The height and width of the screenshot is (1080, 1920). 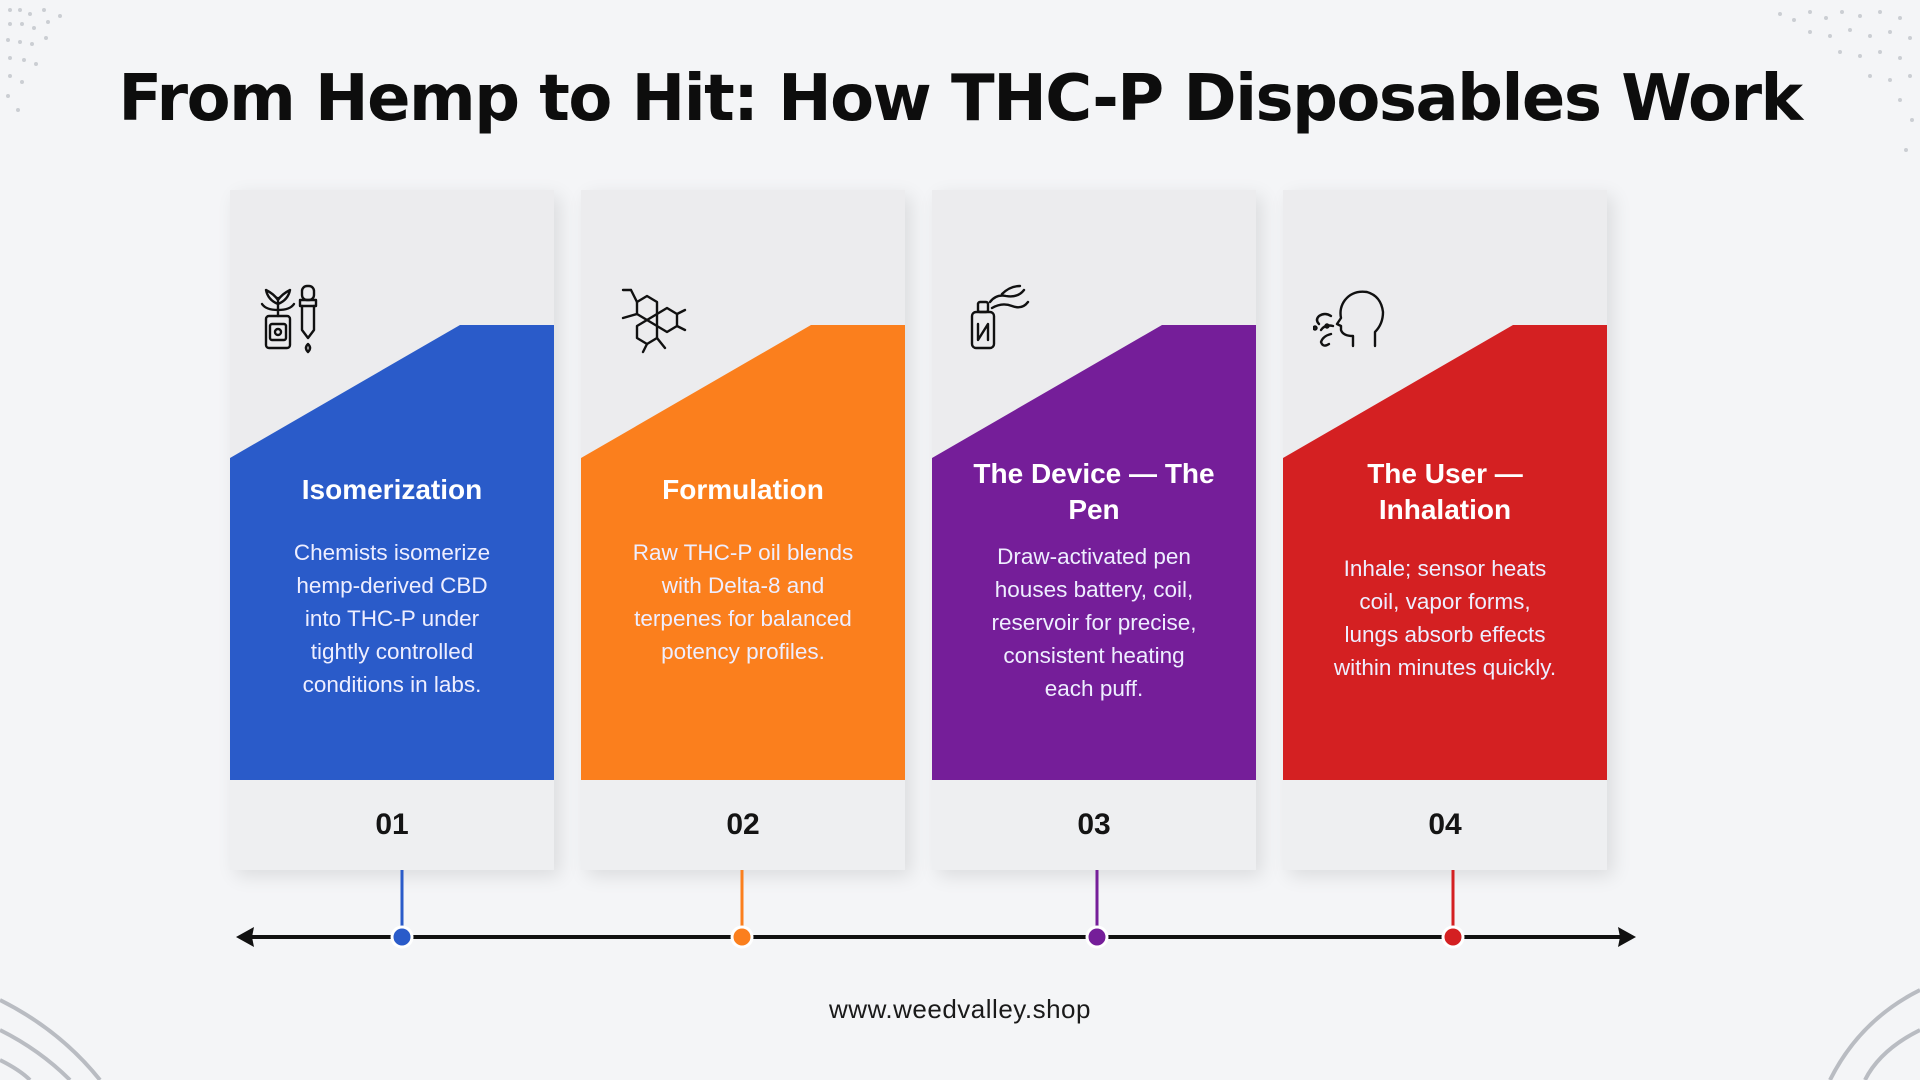 What do you see at coordinates (1445, 491) in the screenshot?
I see `step-heading: The User — Inhalation` at bounding box center [1445, 491].